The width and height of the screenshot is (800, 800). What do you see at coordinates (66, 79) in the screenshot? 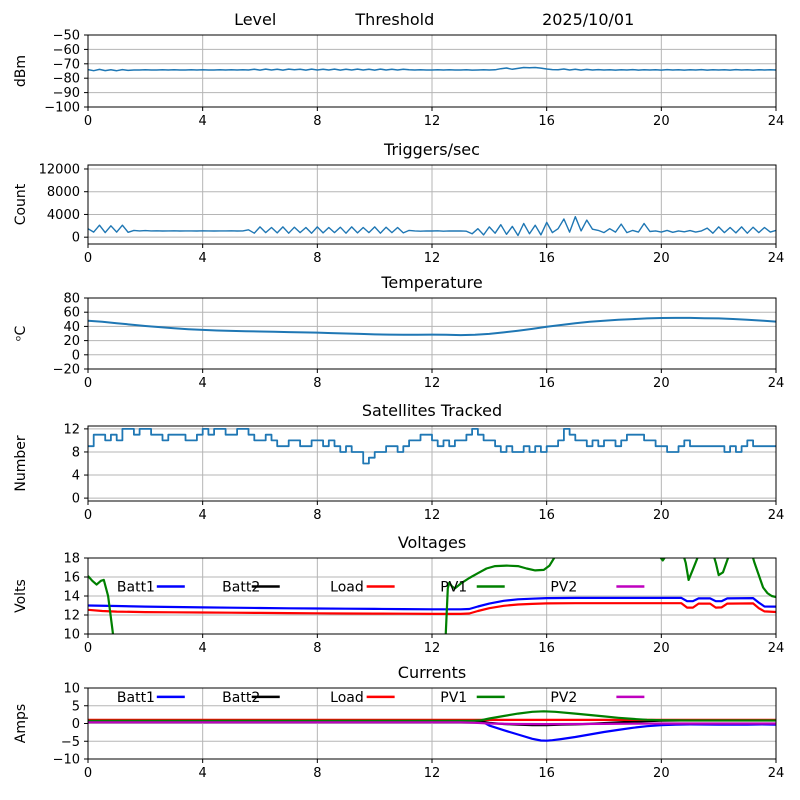
I see `y-tick-label: −80` at bounding box center [66, 79].